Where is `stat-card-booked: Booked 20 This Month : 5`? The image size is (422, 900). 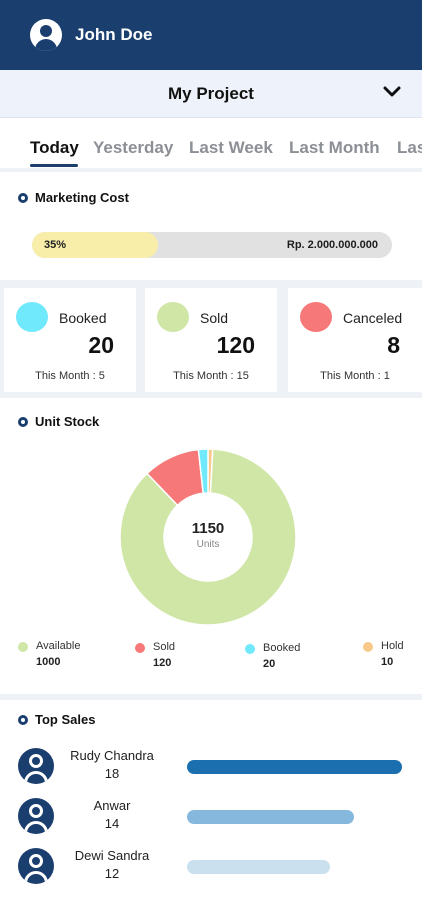 stat-card-booked: Booked 20 This Month : 5 is located at coordinates (70, 340).